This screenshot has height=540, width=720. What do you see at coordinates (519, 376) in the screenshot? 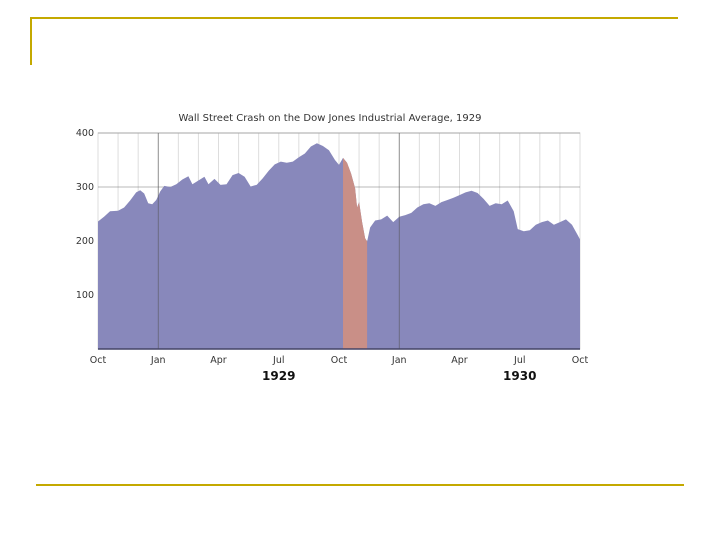
I see `year-label-1930: 1930` at bounding box center [519, 376].